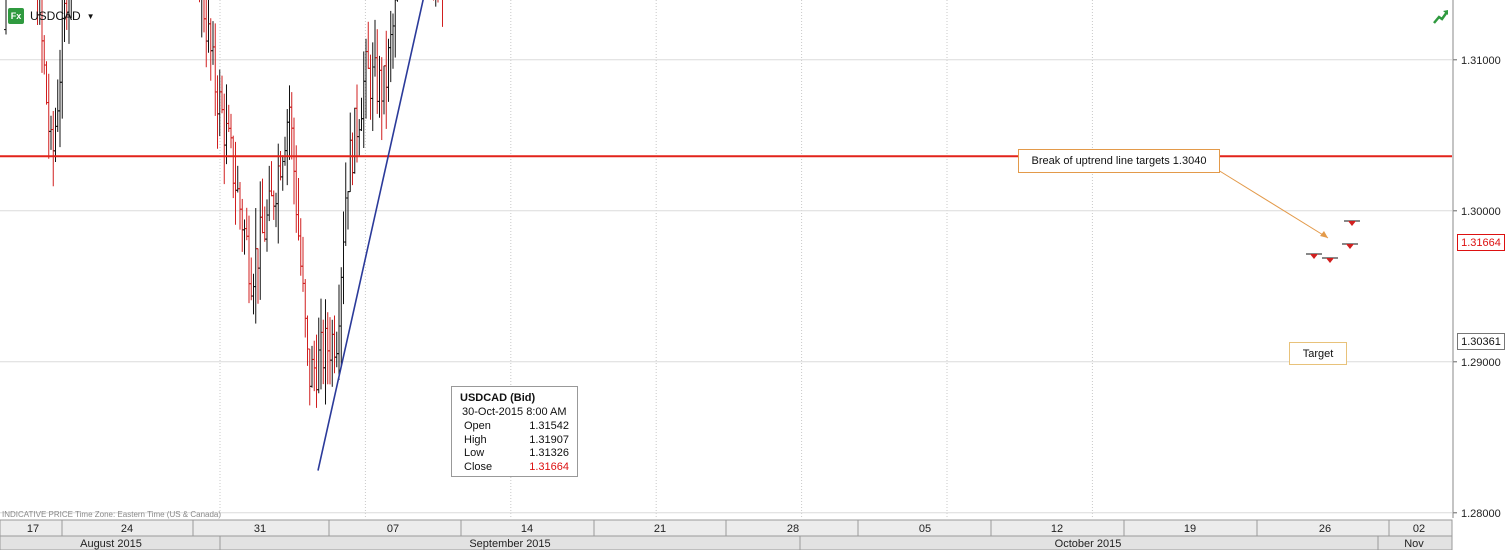 The image size is (1510, 550). Describe the element at coordinates (90, 16) in the screenshot. I see `chevron-down-icon: ▼` at that location.